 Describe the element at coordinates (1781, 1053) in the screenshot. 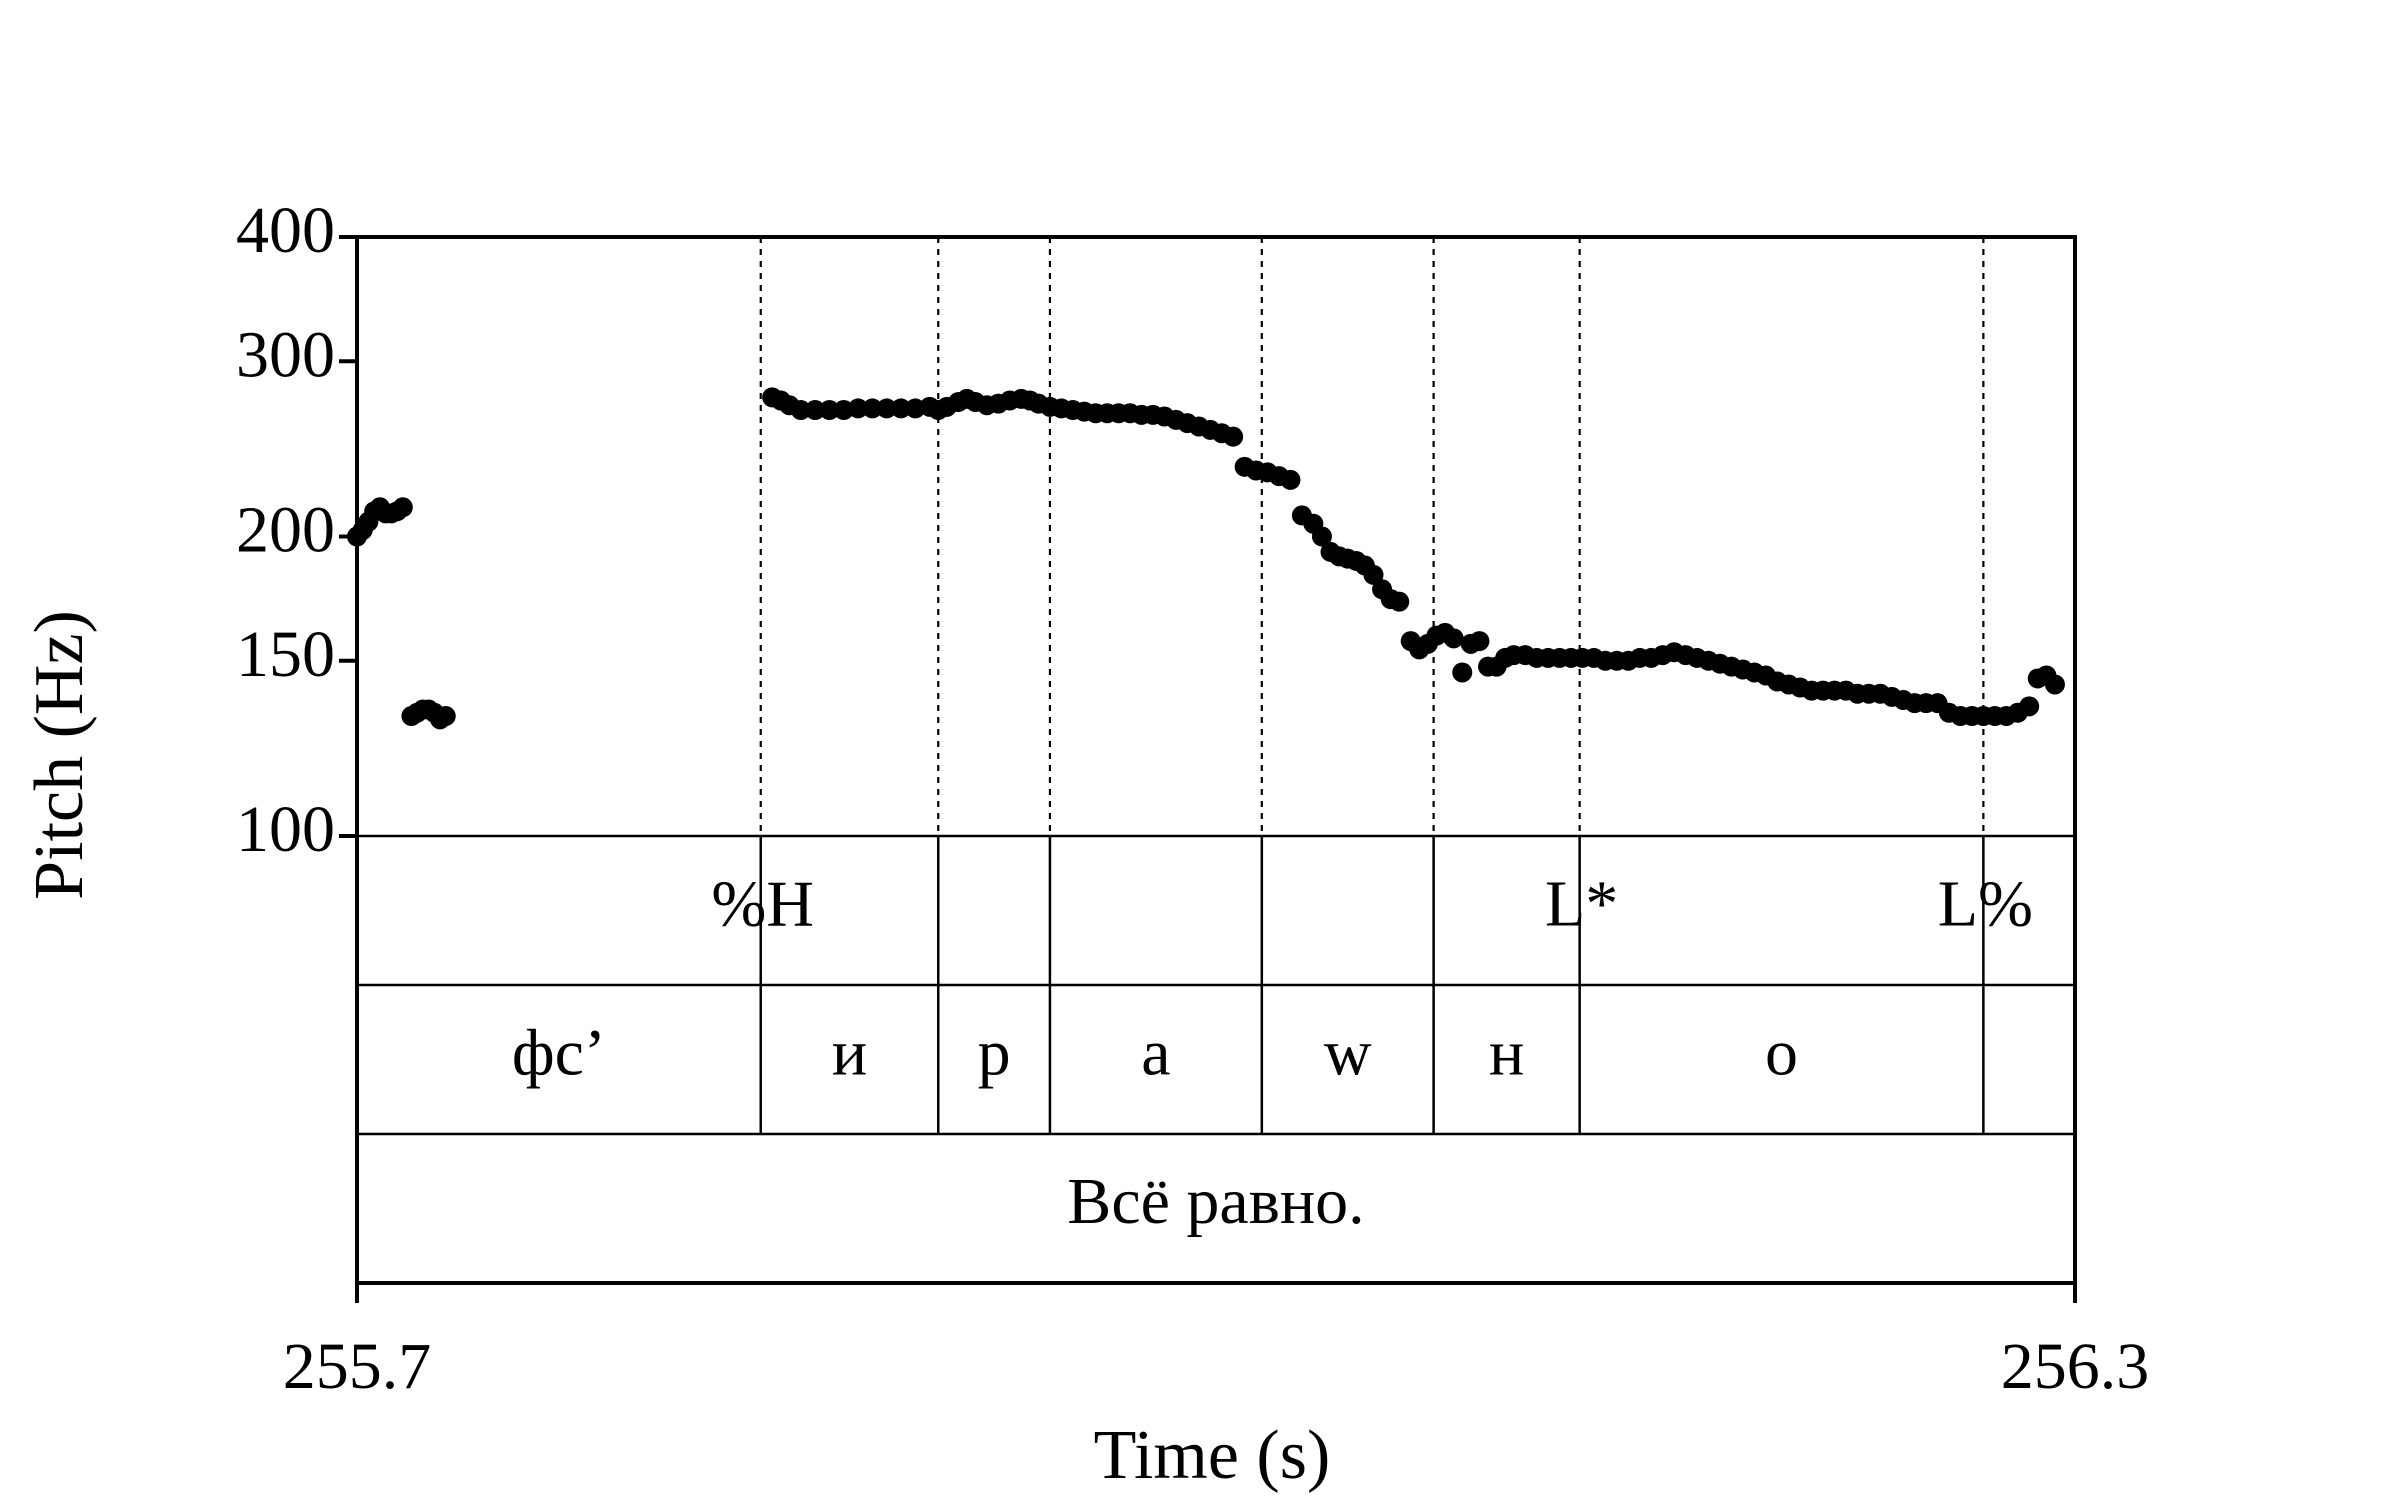

I see `segment-label: о` at that location.